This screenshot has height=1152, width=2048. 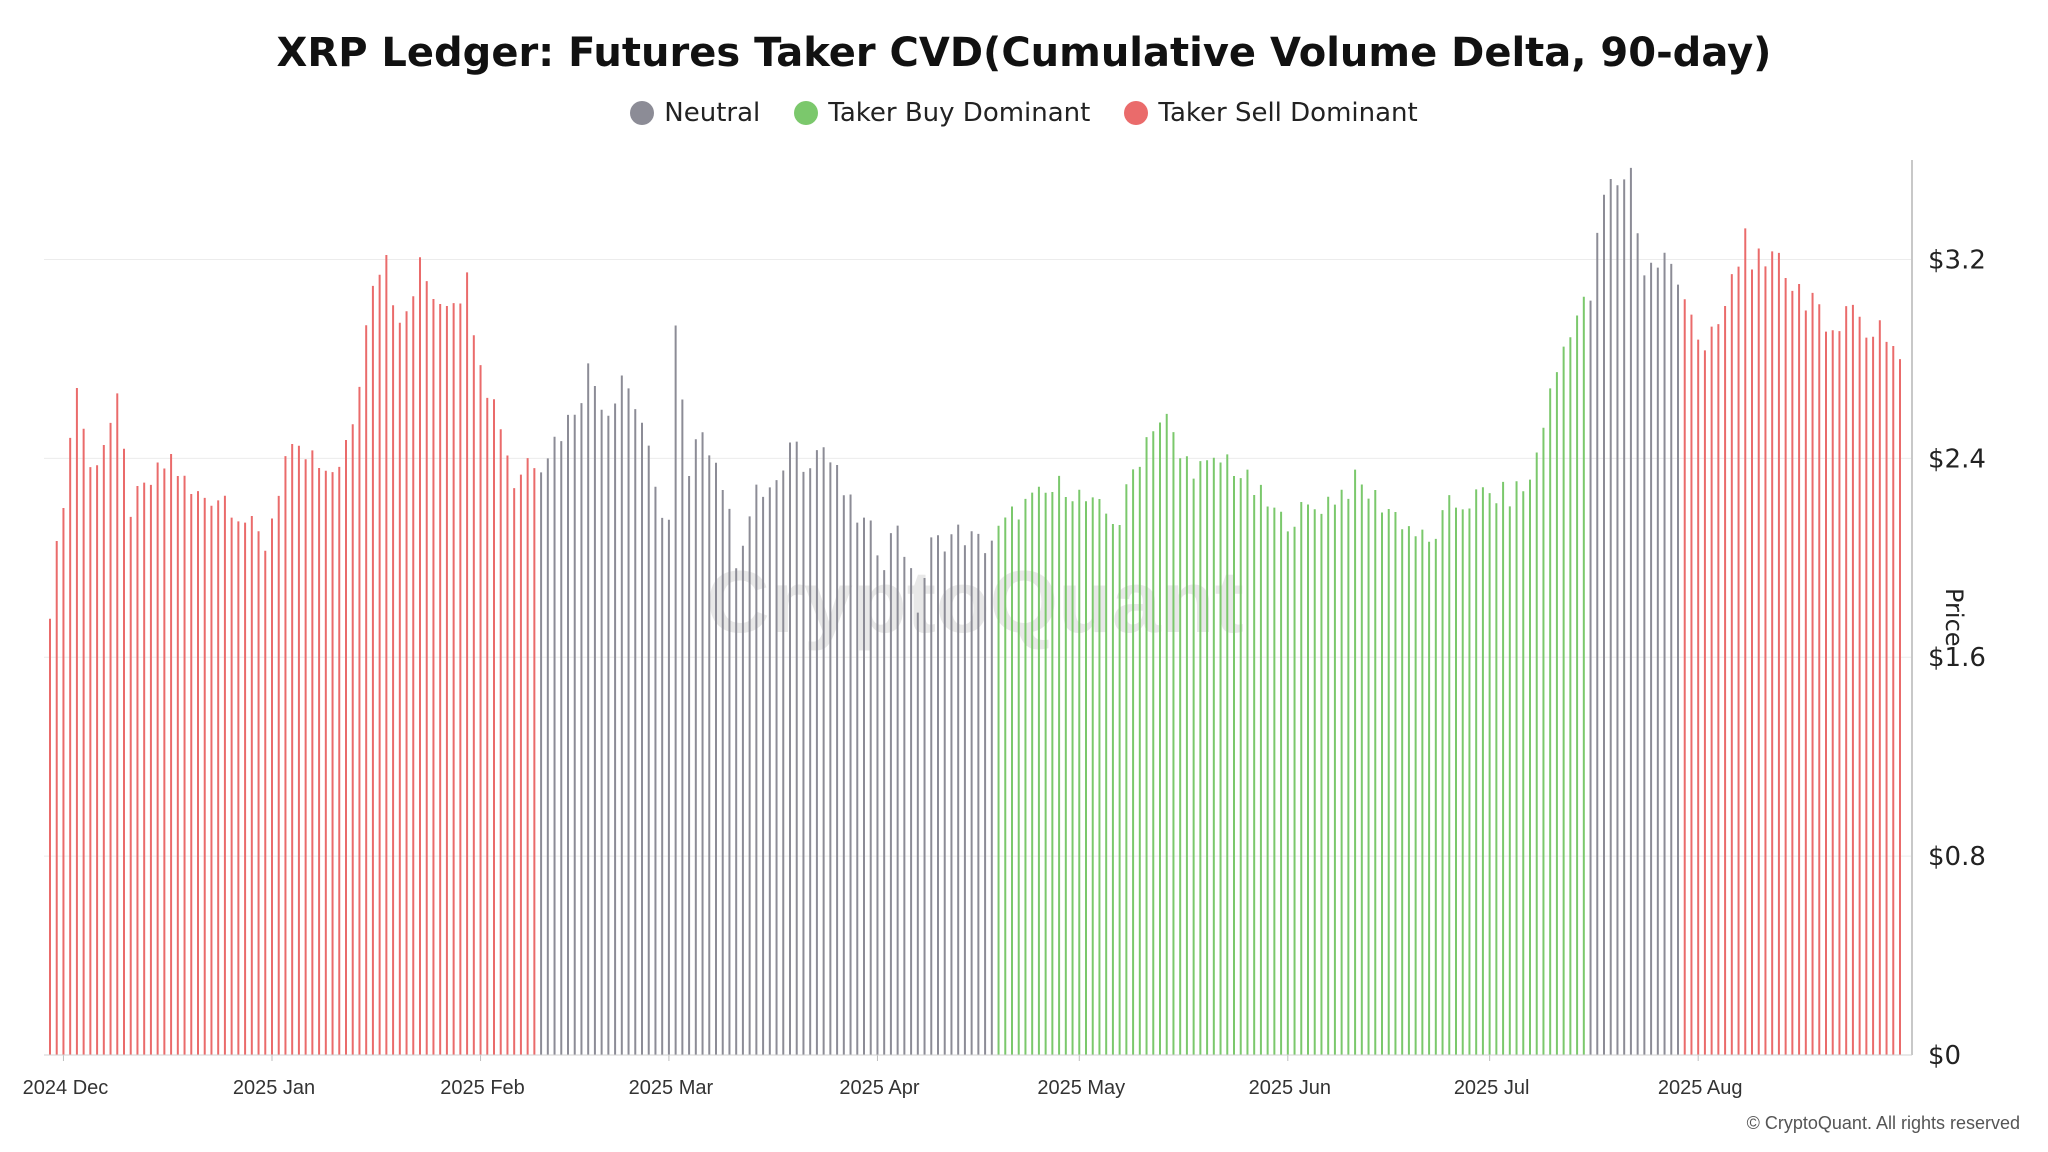 I want to click on legend-item-taker-sell: Taker Sell Dominant, so click(x=1271, y=113).